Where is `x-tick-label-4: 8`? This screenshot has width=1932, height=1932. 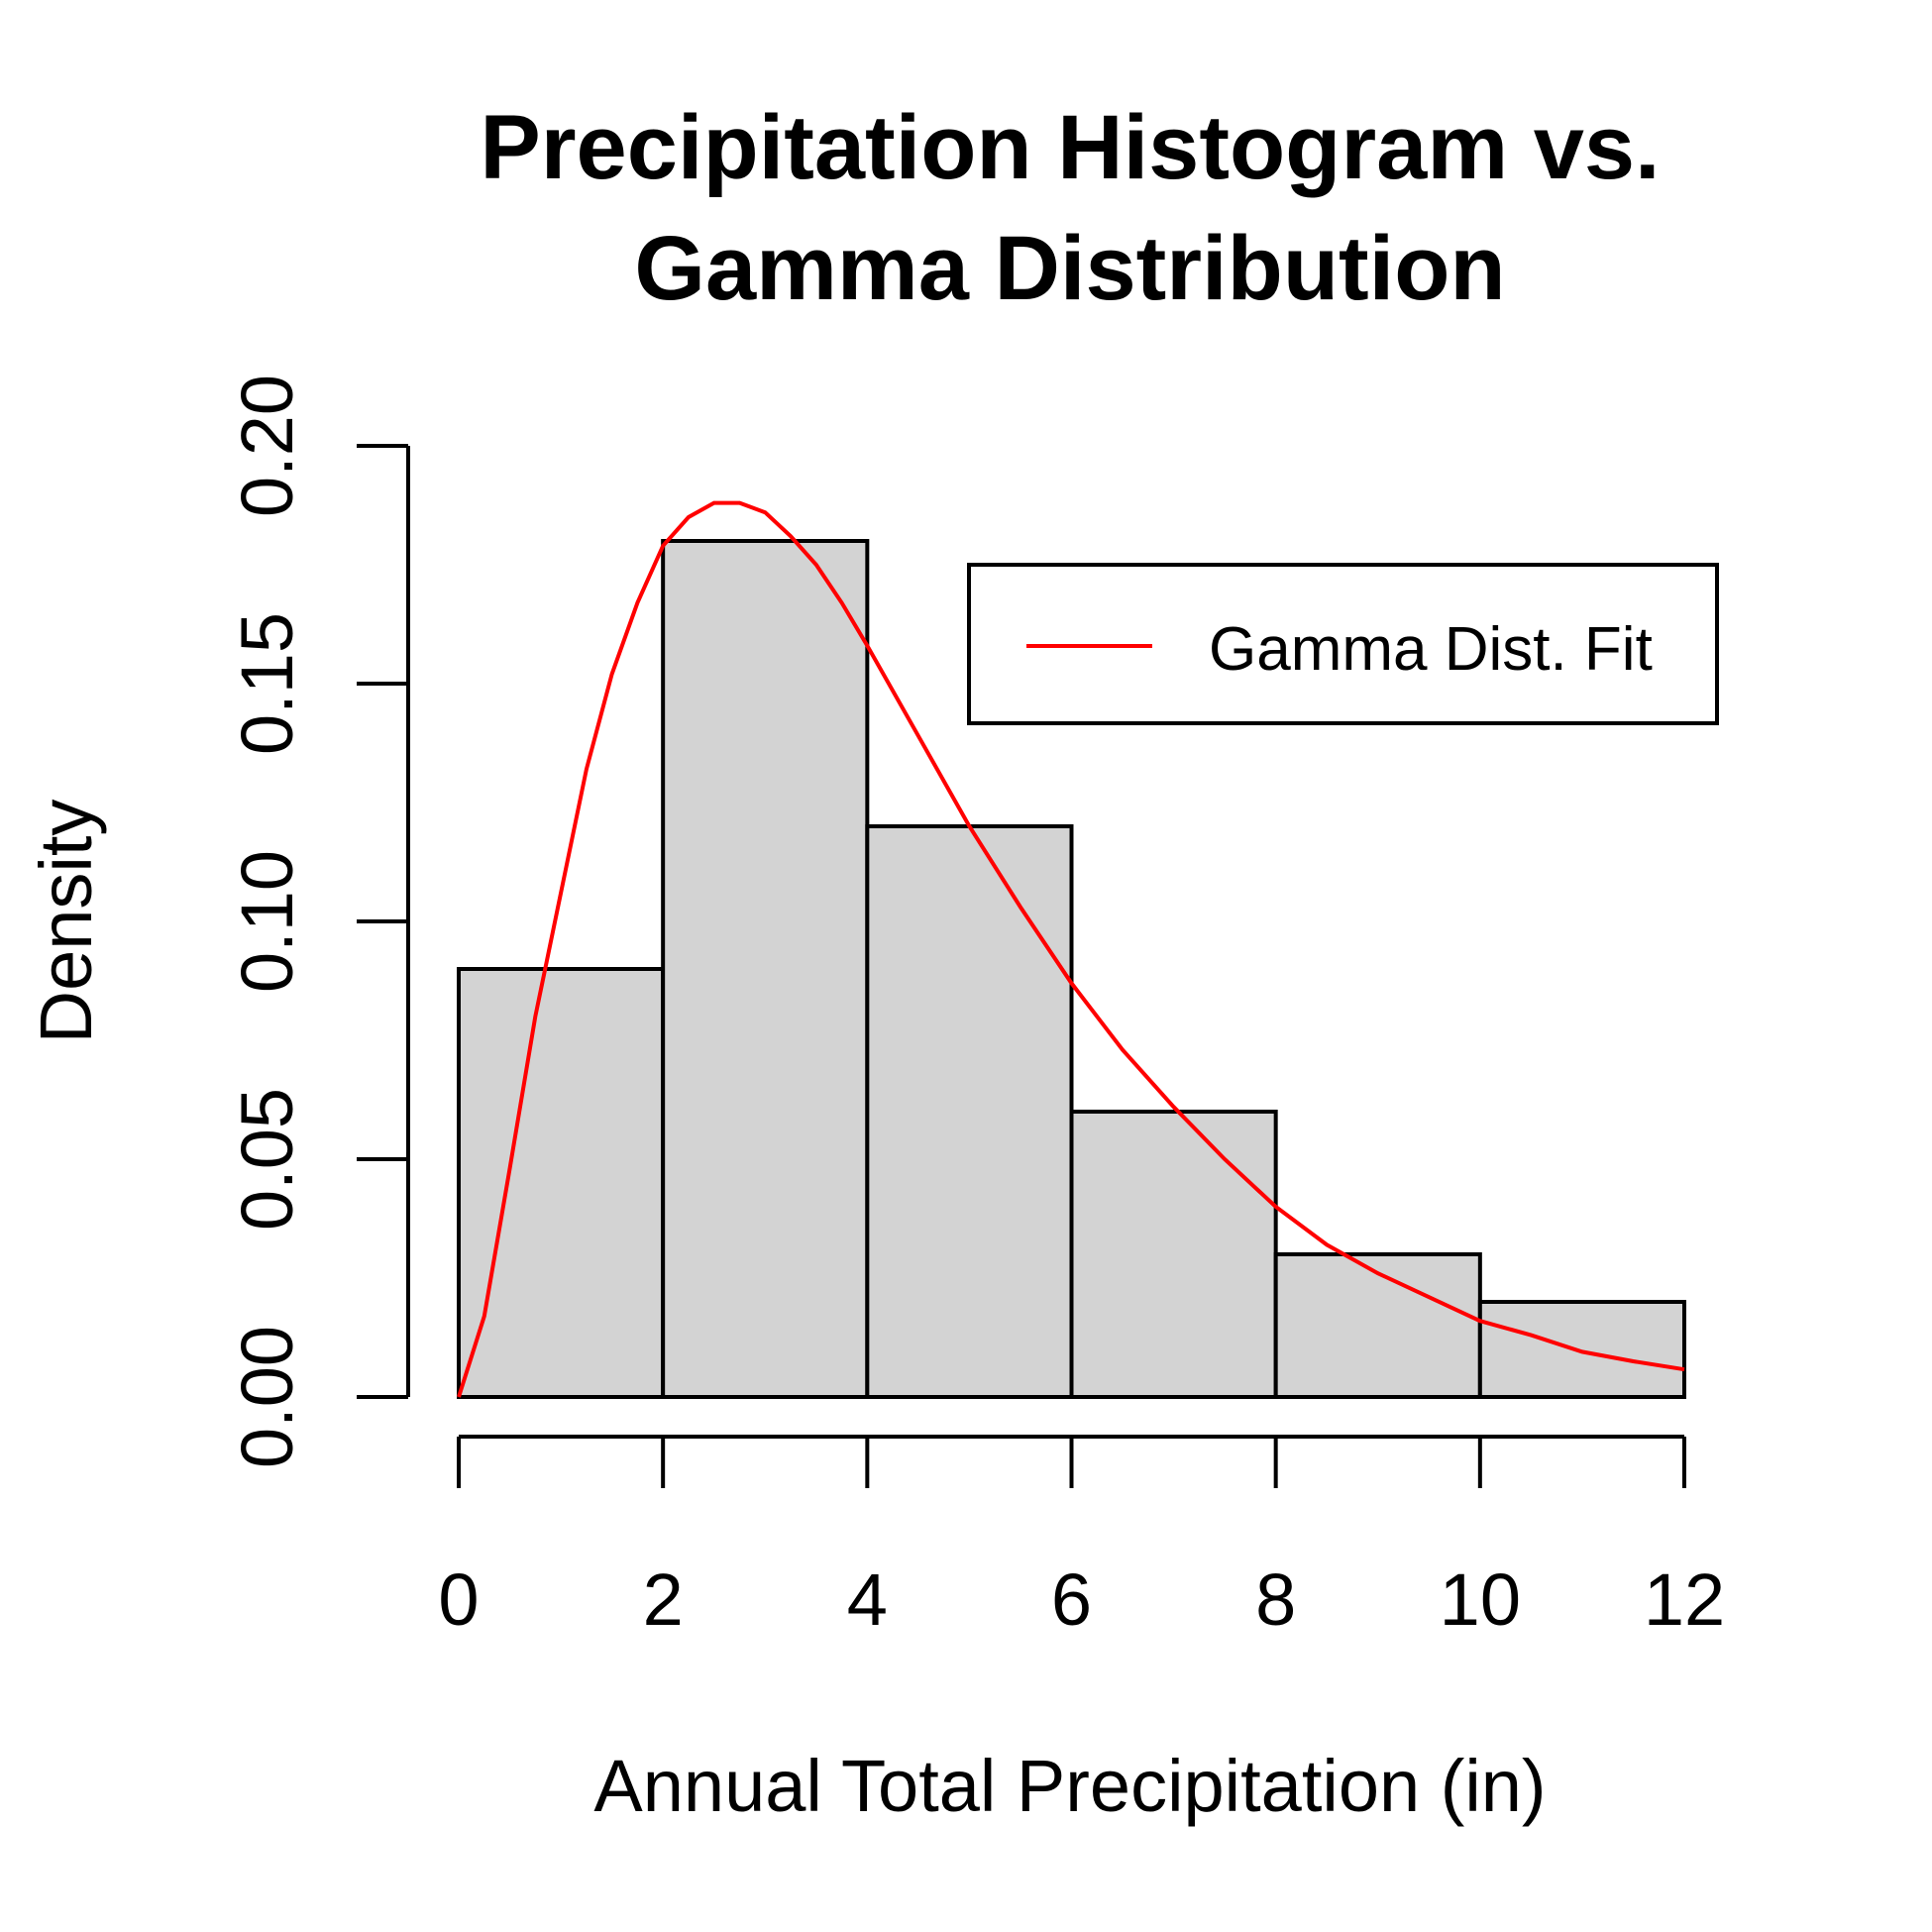
x-tick-label-4: 8 is located at coordinates (1275, 1599).